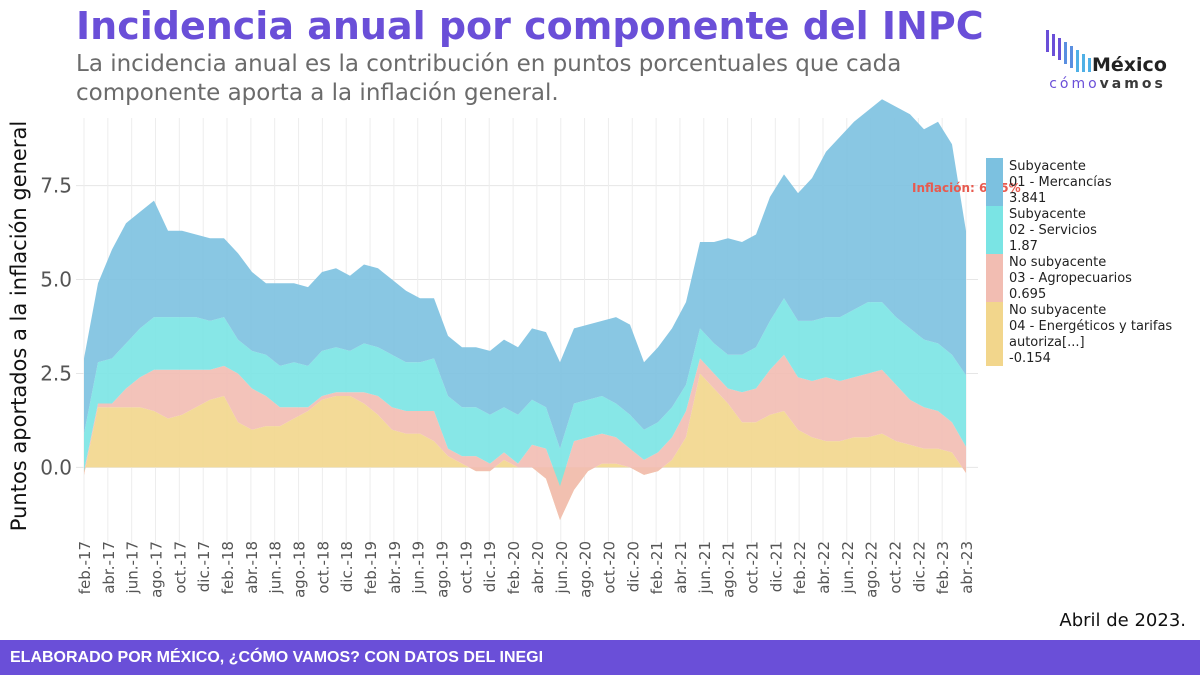  I want to click on x-tick-label: ago.-21, so click(729, 569).